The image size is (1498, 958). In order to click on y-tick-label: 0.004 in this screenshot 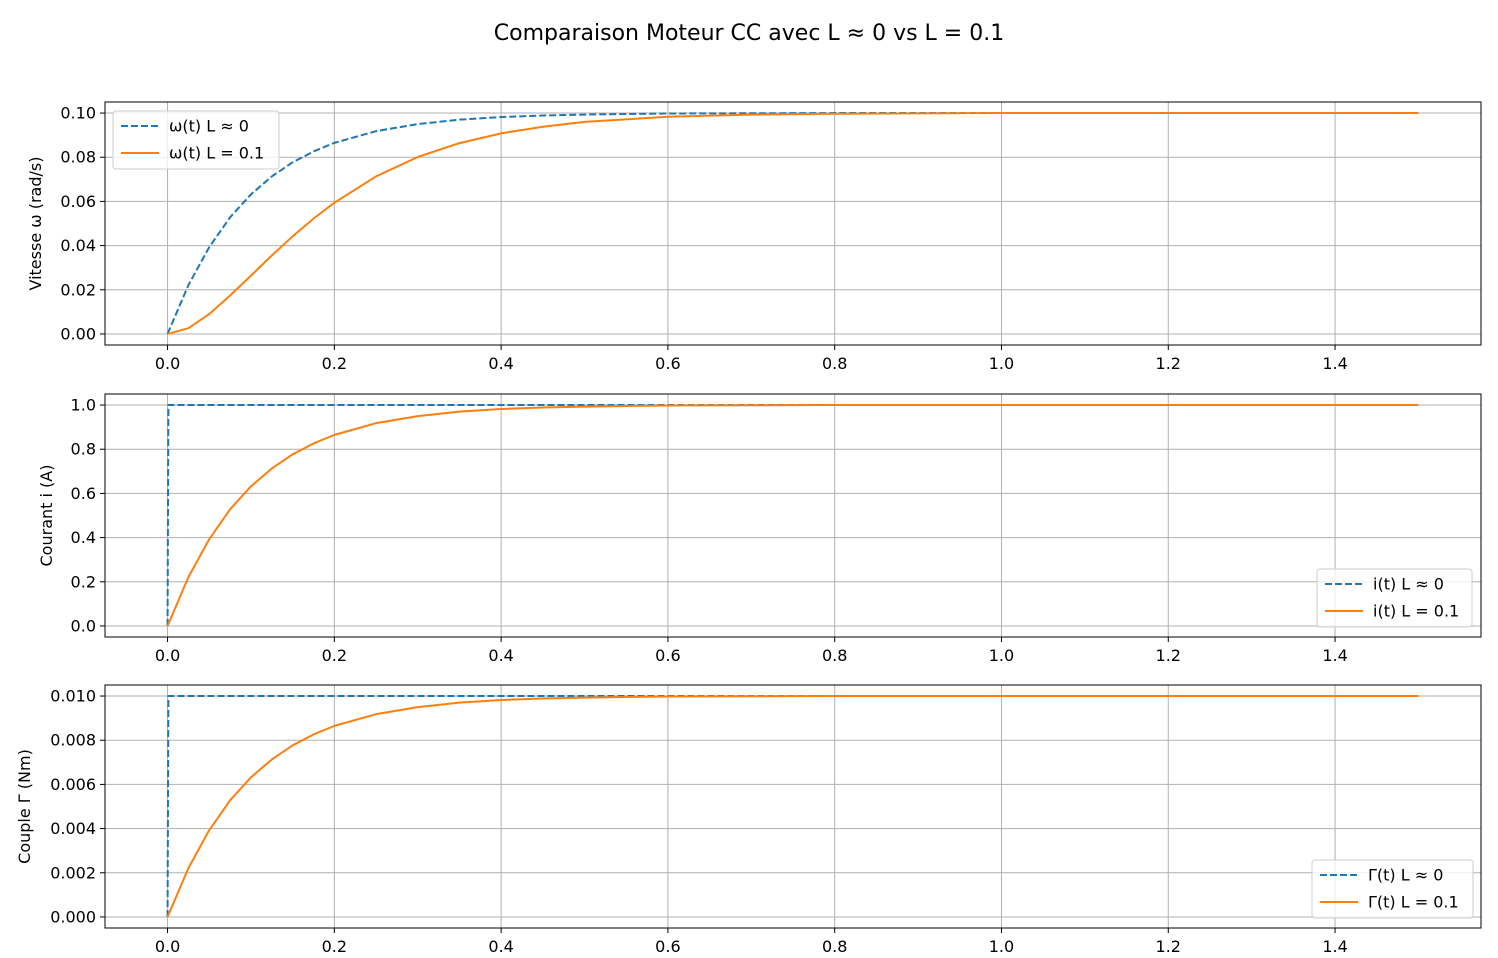, I will do `click(73, 828)`.